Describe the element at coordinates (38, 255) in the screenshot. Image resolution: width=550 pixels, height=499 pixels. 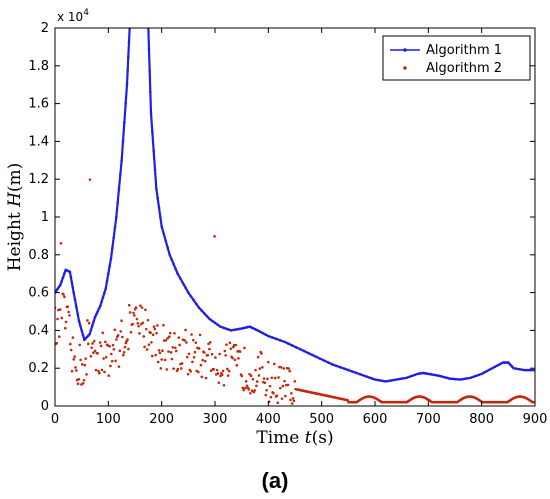
I see `y-tick-label: 0.8` at that location.